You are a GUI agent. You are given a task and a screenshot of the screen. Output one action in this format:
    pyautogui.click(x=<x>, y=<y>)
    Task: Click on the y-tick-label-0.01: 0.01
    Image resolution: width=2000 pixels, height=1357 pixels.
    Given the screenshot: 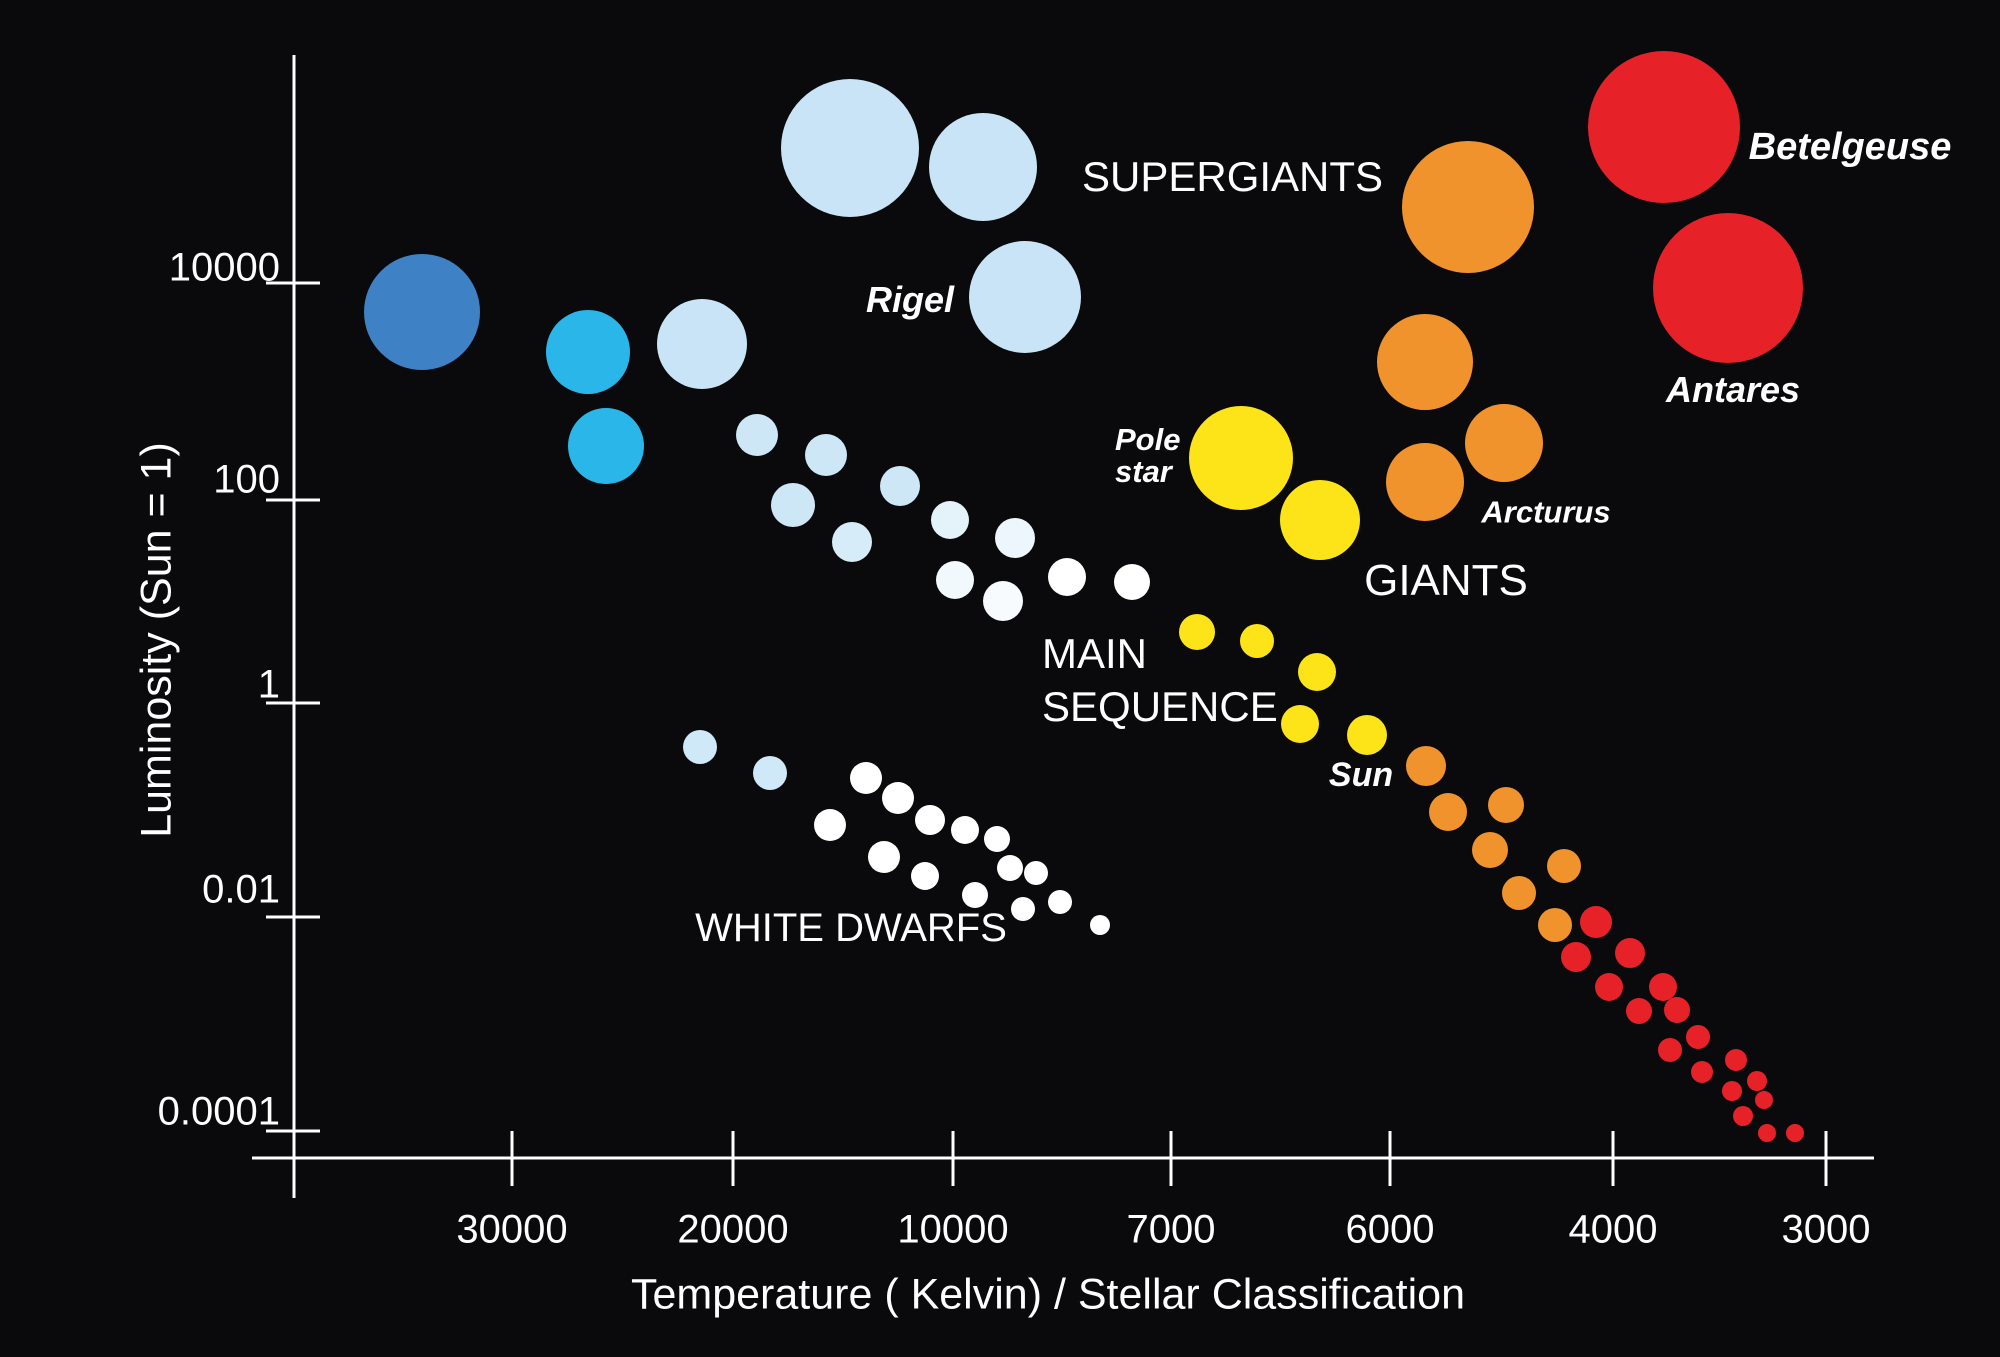 What is the action you would take?
    pyautogui.click(x=241, y=889)
    